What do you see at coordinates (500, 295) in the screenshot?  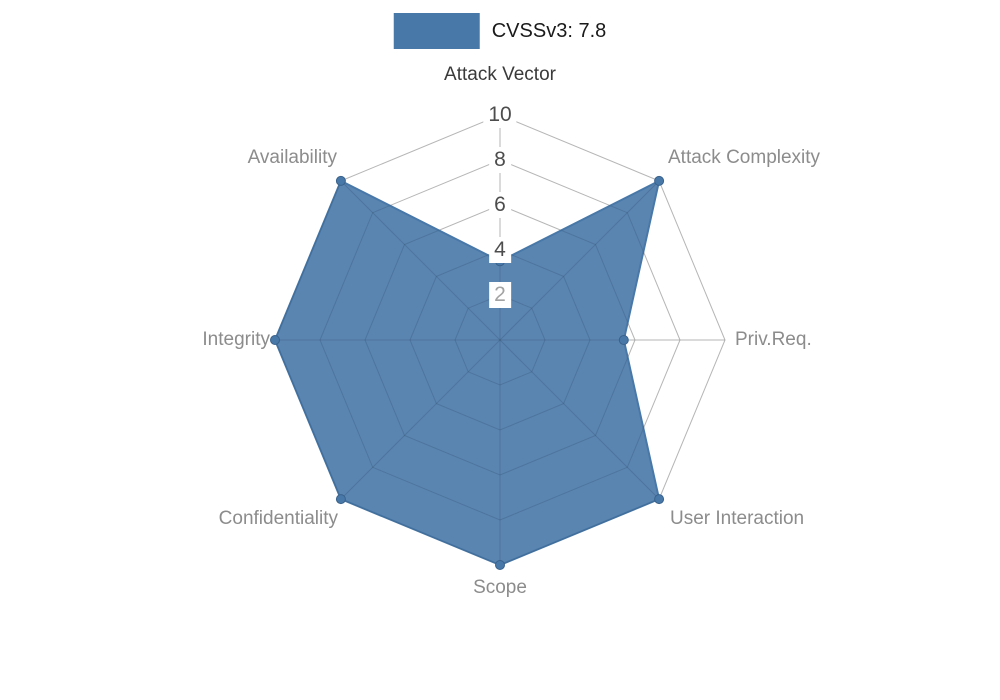 I see `tick-label-2: 2` at bounding box center [500, 295].